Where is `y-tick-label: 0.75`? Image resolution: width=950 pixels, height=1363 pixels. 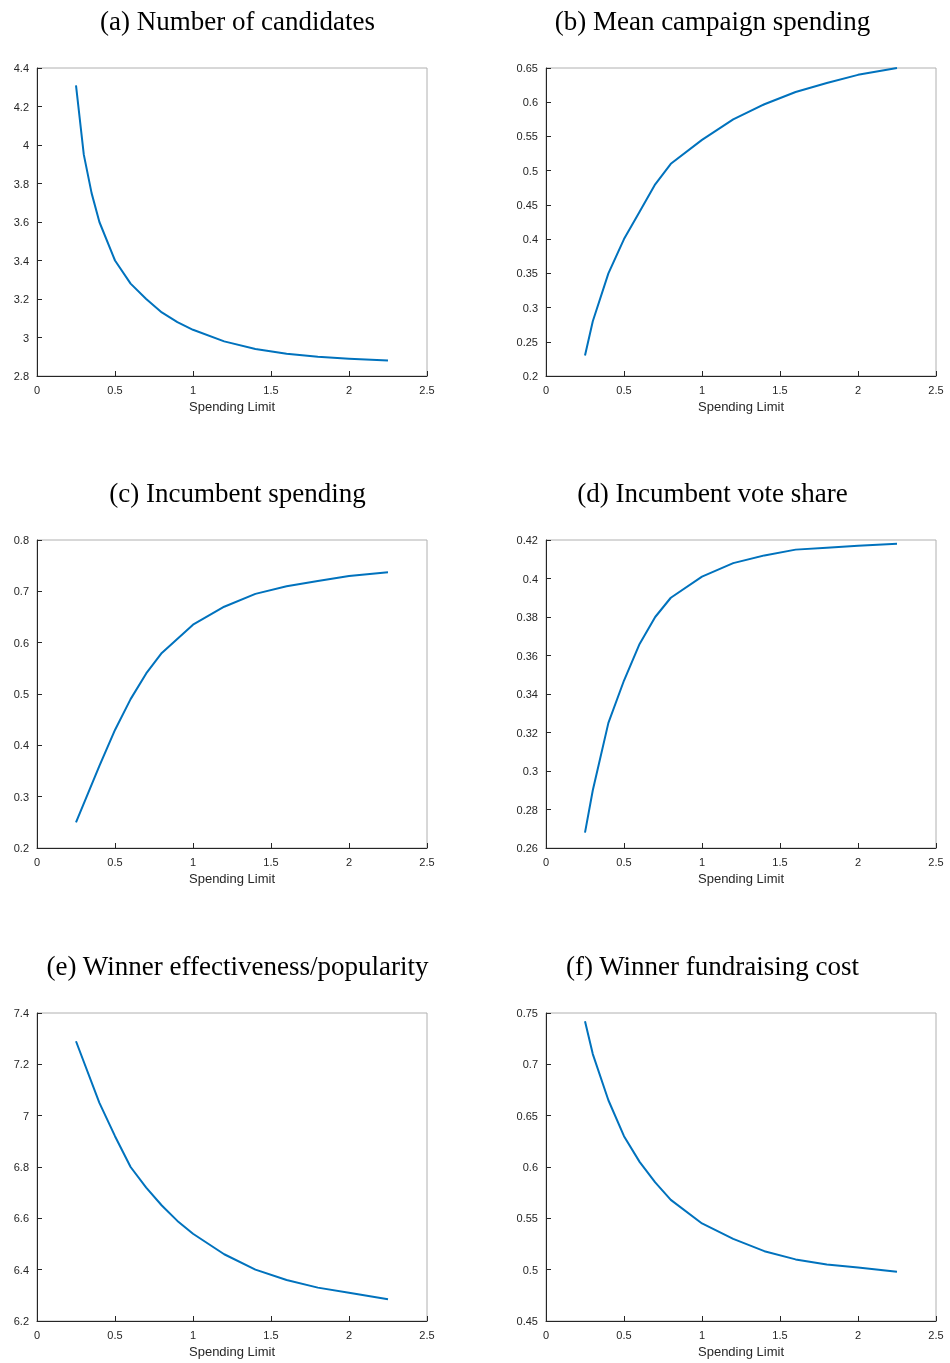
y-tick-label: 0.75 is located at coordinates (527, 1013).